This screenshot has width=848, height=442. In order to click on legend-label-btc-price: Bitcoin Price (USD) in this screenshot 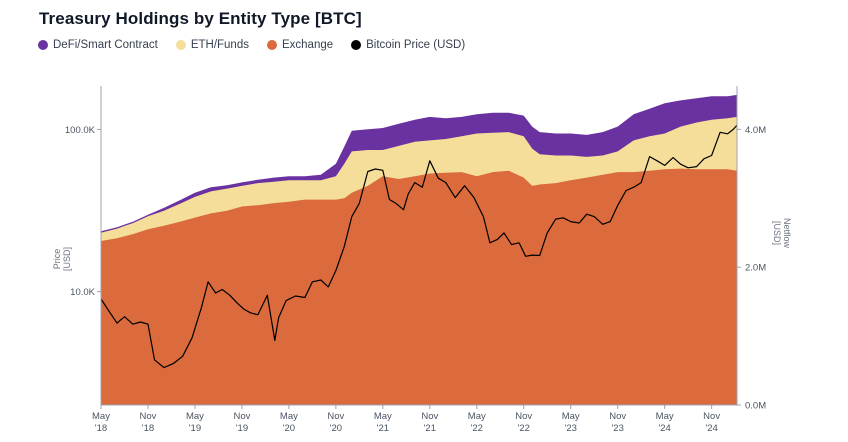, I will do `click(416, 45)`.